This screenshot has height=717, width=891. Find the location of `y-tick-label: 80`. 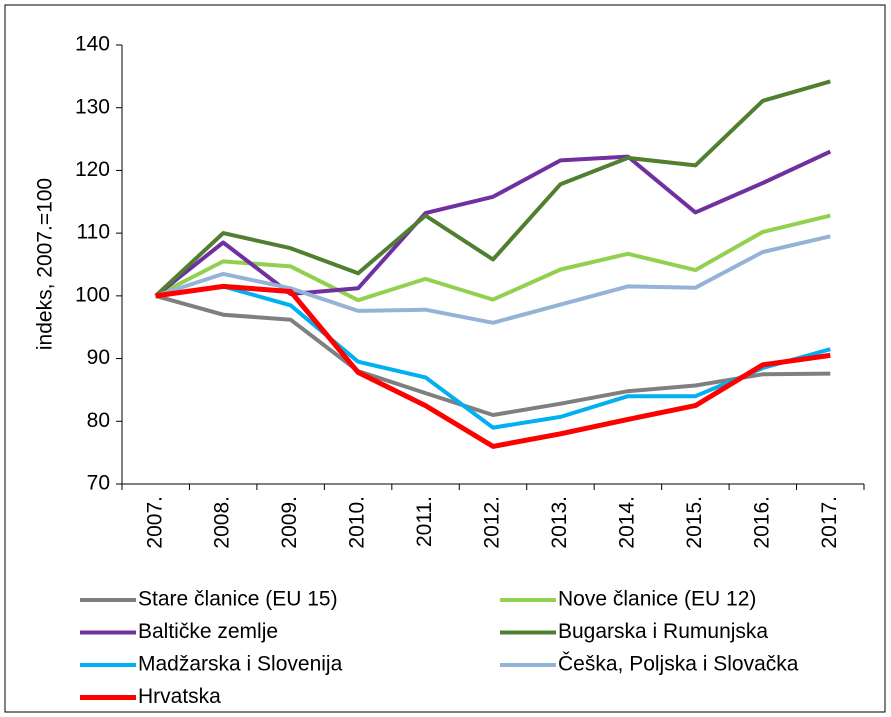

y-tick-label: 80 is located at coordinates (98, 420).